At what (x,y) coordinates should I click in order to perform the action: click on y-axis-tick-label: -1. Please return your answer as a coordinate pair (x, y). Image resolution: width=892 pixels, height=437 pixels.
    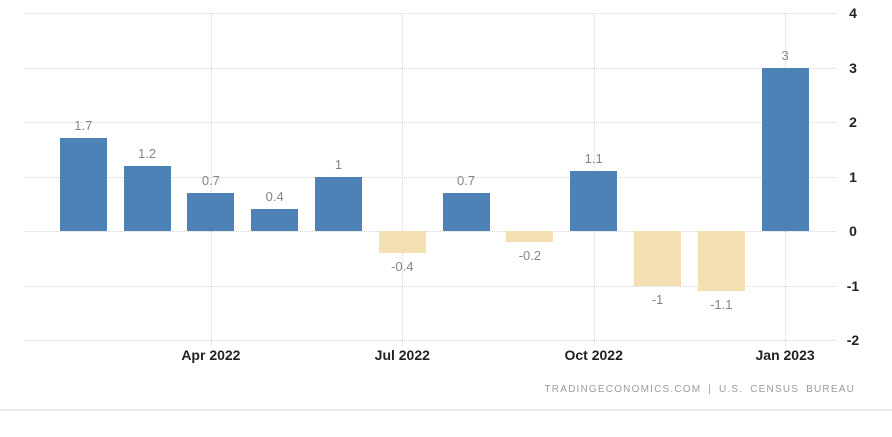
    Looking at the image, I should click on (853, 285).